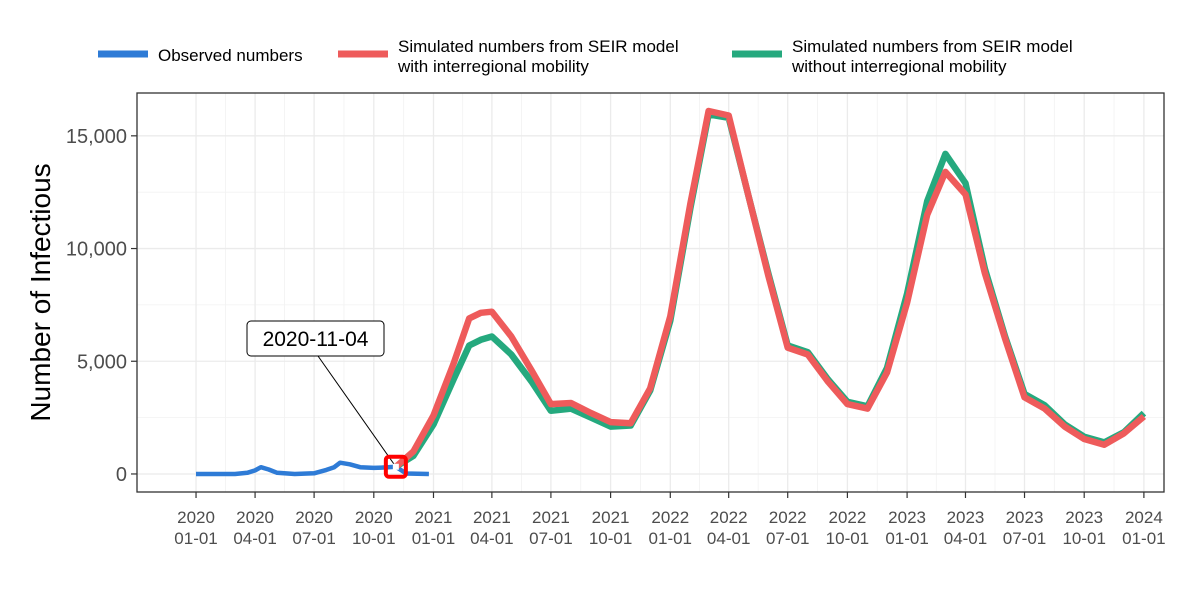 This screenshot has height=600, width=1200. Describe the element at coordinates (610, 528) in the screenshot. I see `x-tick-label: 2021 10-01` at that location.